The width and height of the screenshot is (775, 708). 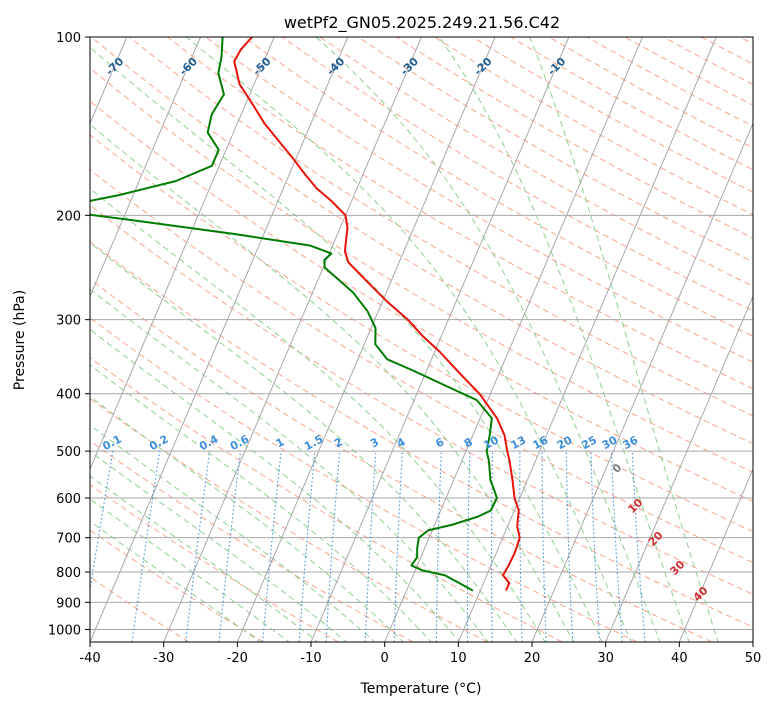 What do you see at coordinates (753, 658) in the screenshot?
I see `x-tick-label: 50` at bounding box center [753, 658].